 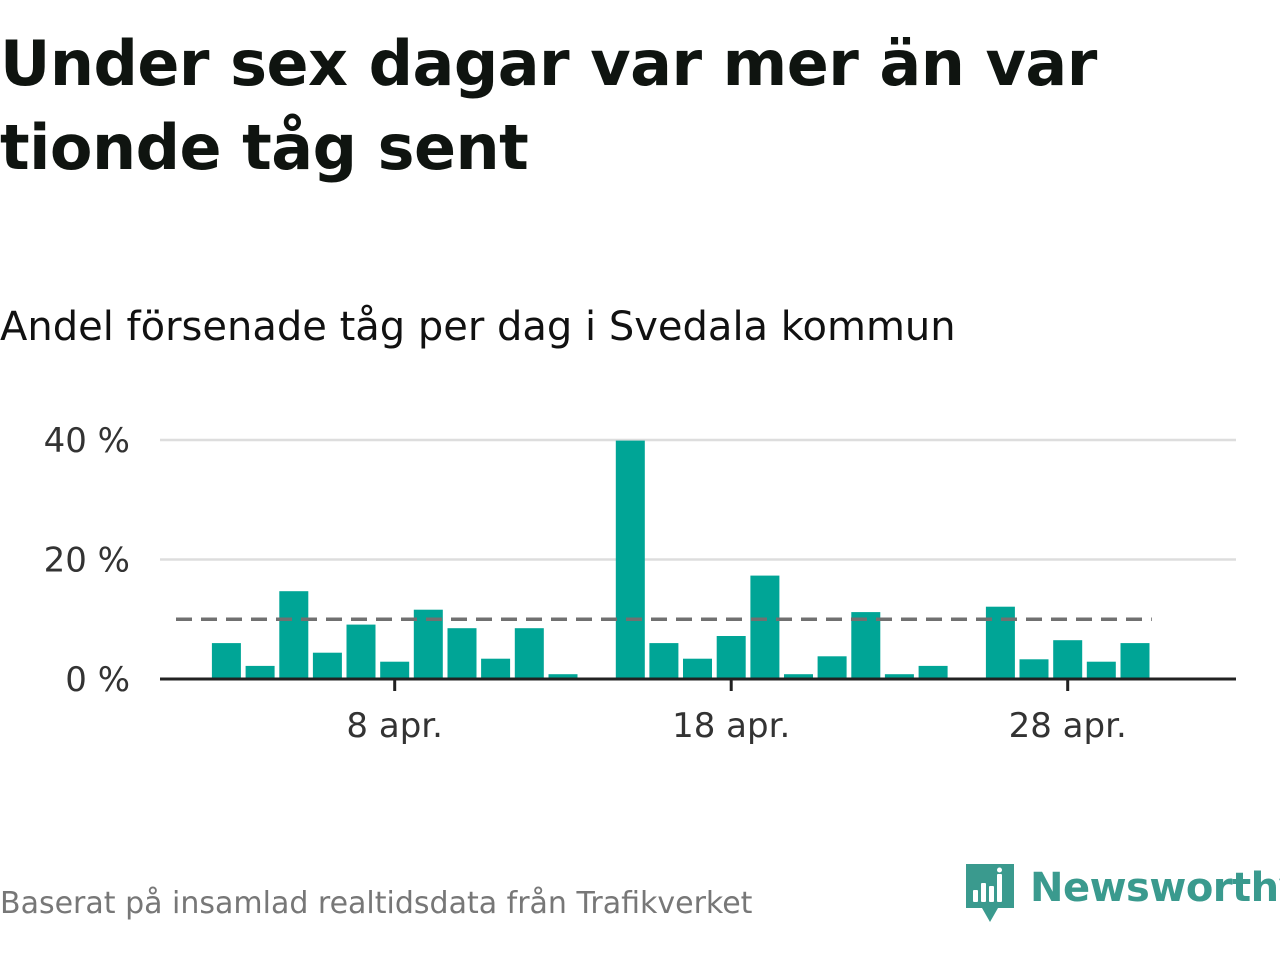 I want to click on brand-name: Newsworthy, so click(x=1155, y=888).